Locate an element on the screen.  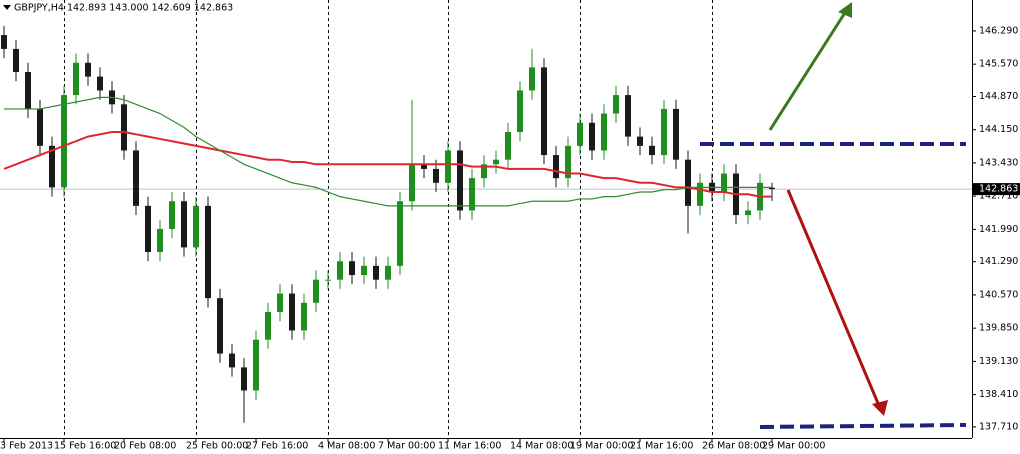
x-tick-label: 7 Mar 00:00 is located at coordinates (406, 446).